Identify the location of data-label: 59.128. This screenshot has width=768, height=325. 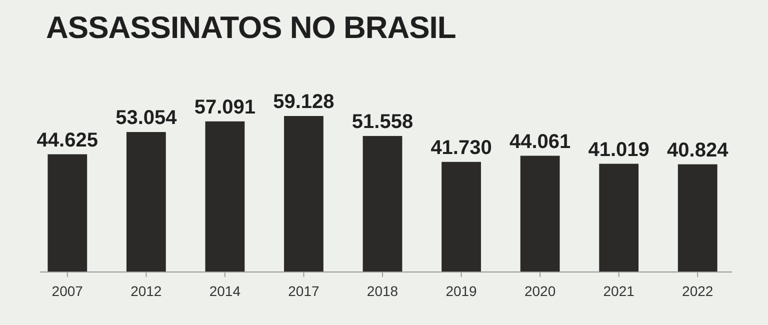
(303, 102).